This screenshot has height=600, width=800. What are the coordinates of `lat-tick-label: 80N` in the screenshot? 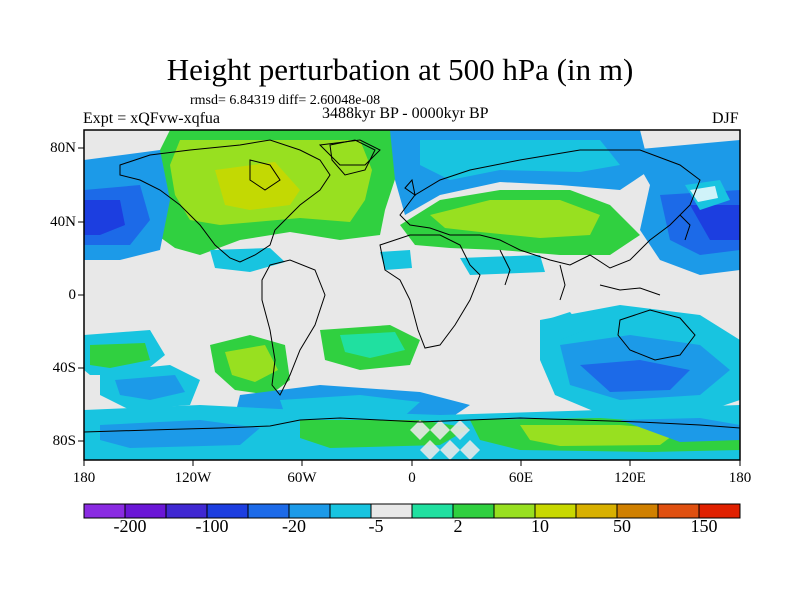 It's located at (63, 148).